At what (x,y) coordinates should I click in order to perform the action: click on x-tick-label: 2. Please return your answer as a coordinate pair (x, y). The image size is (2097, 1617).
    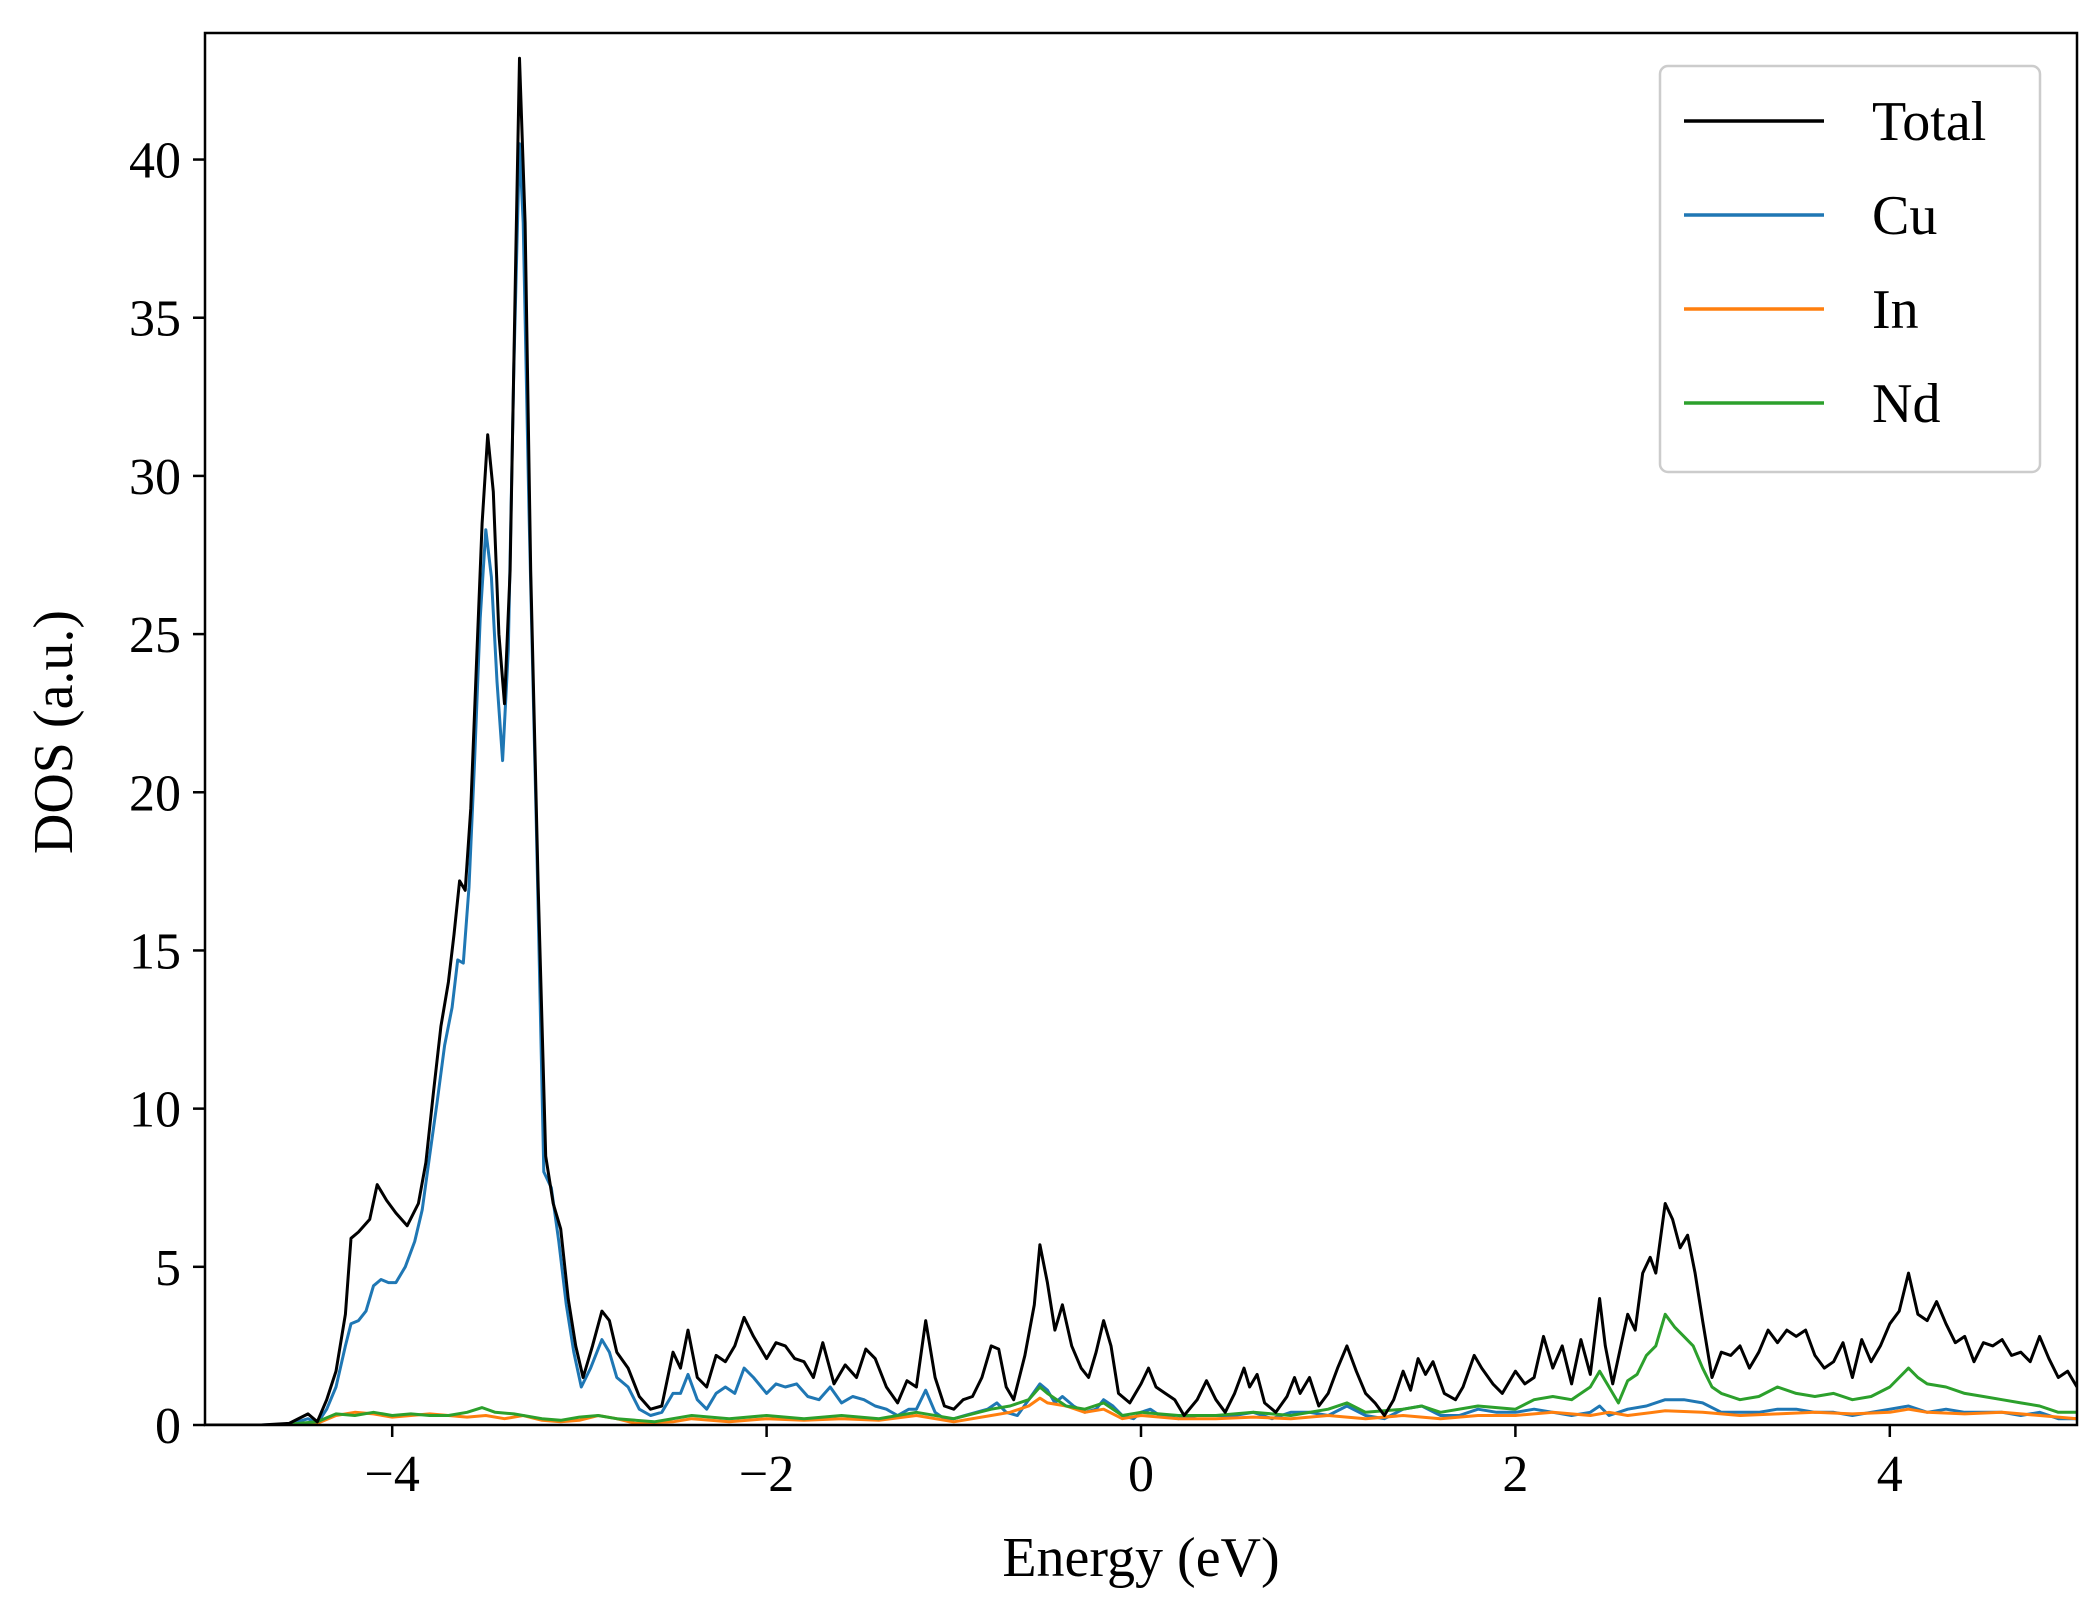
    Looking at the image, I should click on (1515, 1474).